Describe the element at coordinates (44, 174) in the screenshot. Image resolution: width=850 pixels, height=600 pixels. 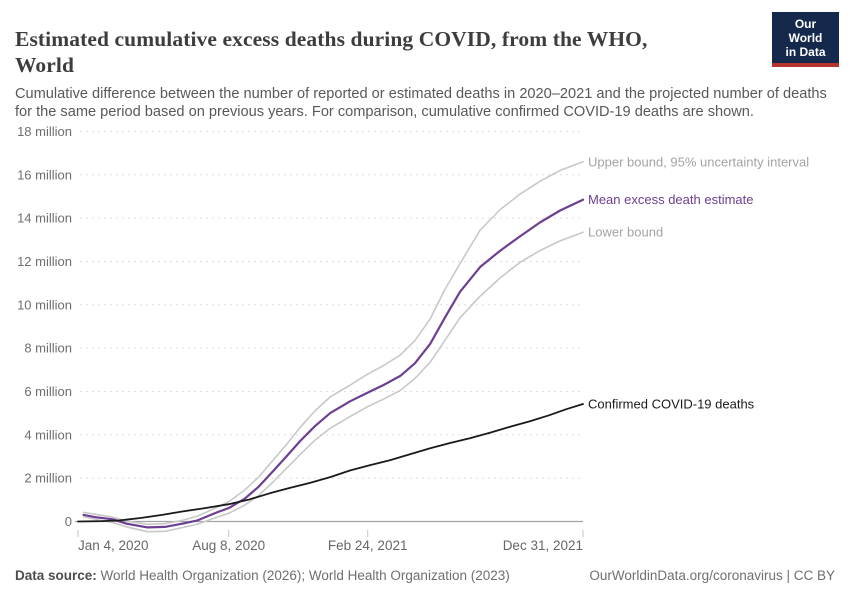
I see `y-tick-label: 16 million` at that location.